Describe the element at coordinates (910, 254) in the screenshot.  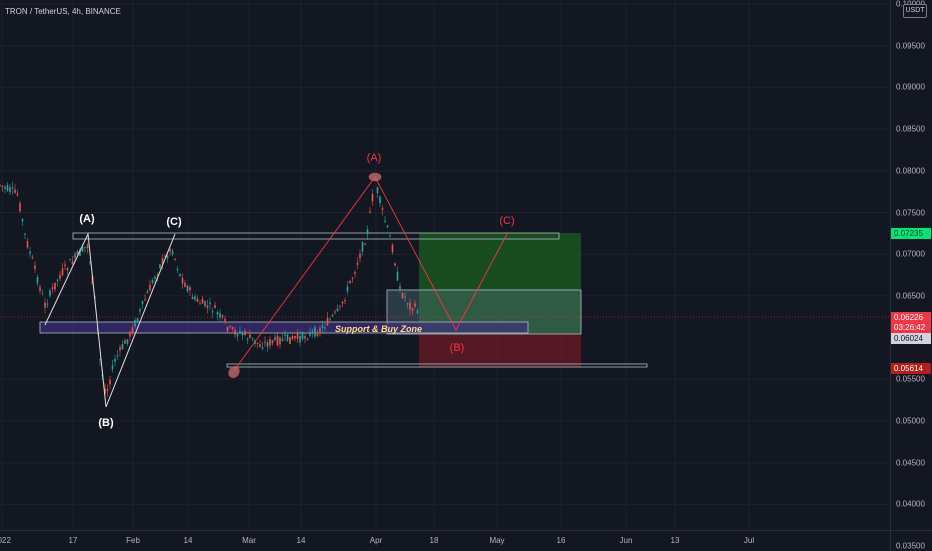
I see `price-tick-label: 0.07000` at that location.